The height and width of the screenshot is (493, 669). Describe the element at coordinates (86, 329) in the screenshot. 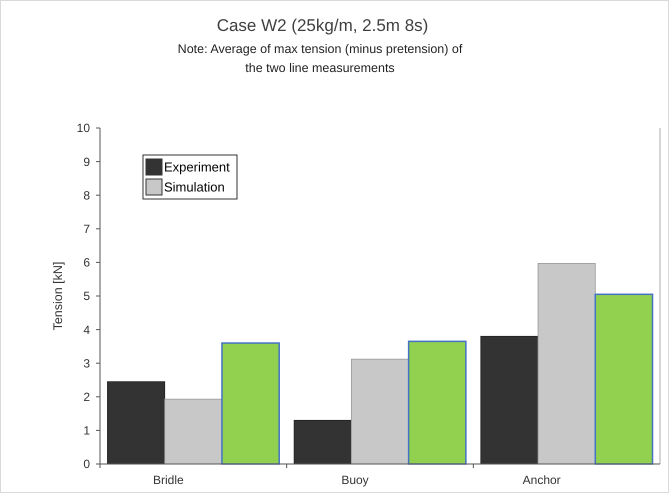

I see `y-tick-label: 4` at that location.